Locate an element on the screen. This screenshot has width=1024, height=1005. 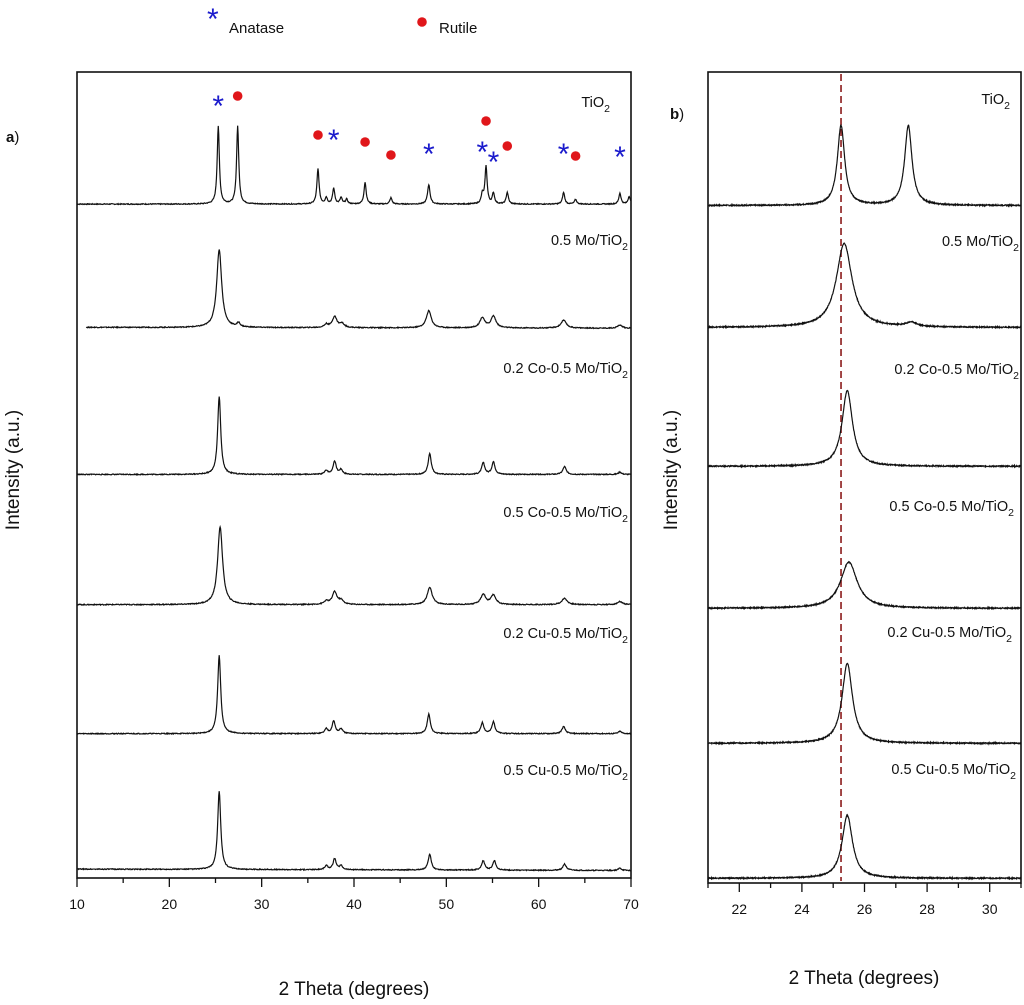
panel-b-x-axis-title: 2 Theta (degrees) is located at coordinates (864, 978).